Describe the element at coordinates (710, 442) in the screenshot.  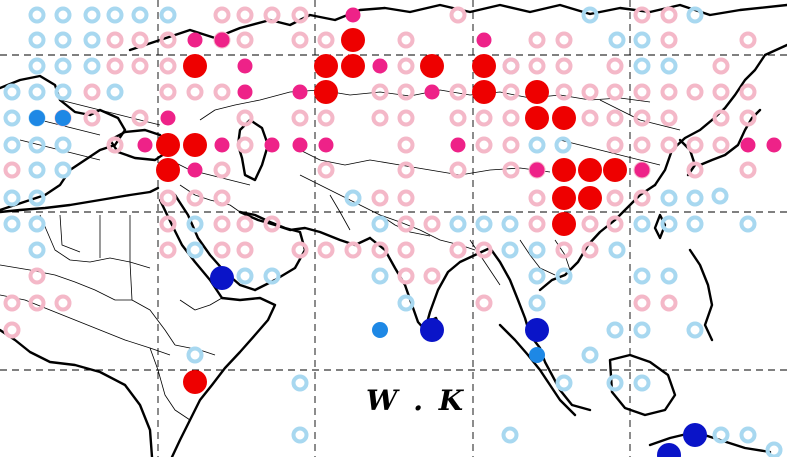
I see `coastline-new-guinea` at that location.